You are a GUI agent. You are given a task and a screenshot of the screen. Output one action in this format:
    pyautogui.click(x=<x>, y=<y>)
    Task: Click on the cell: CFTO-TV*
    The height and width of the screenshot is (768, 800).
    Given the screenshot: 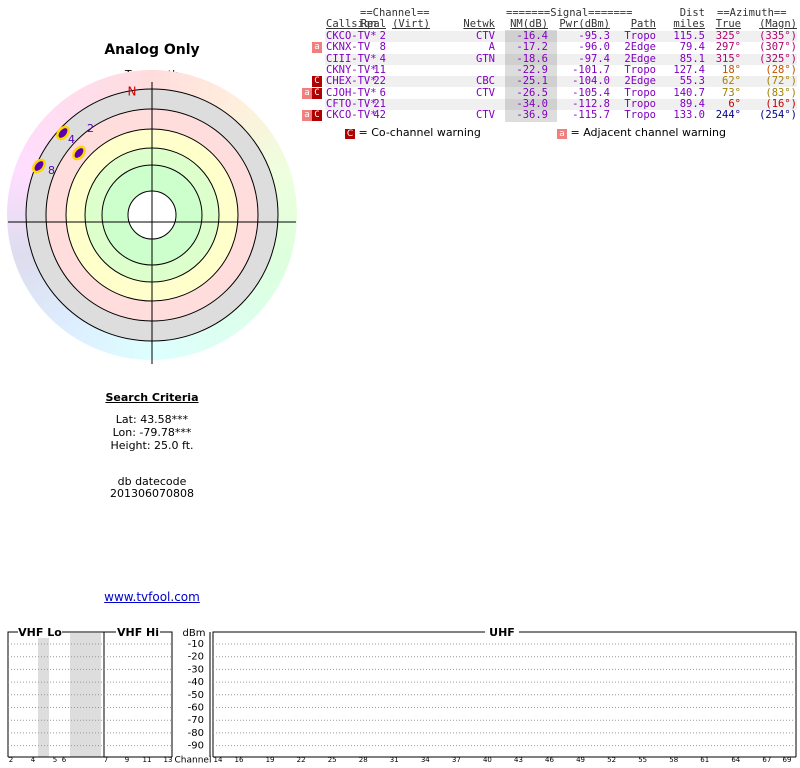 What is the action you would take?
    pyautogui.click(x=351, y=103)
    